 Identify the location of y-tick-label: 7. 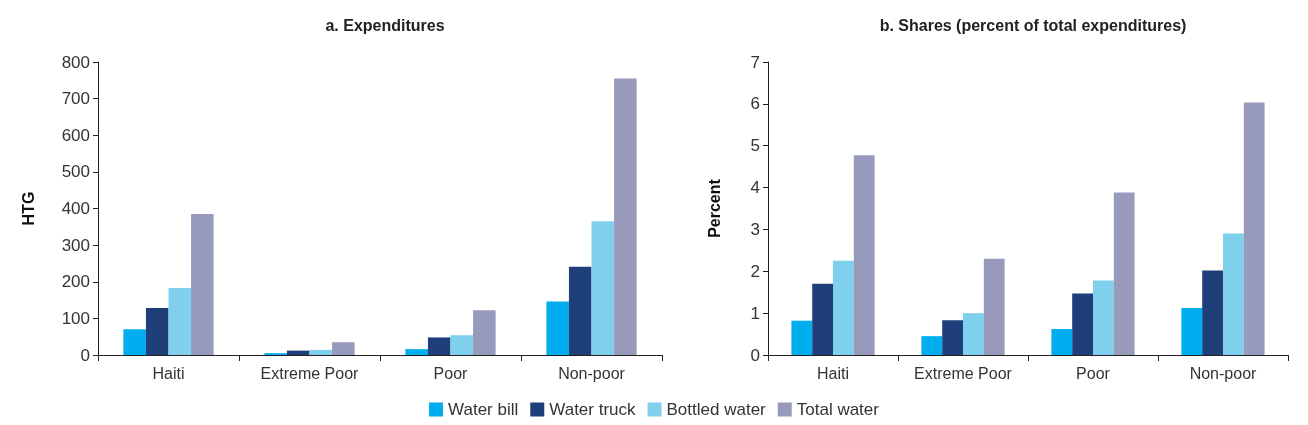
(755, 62).